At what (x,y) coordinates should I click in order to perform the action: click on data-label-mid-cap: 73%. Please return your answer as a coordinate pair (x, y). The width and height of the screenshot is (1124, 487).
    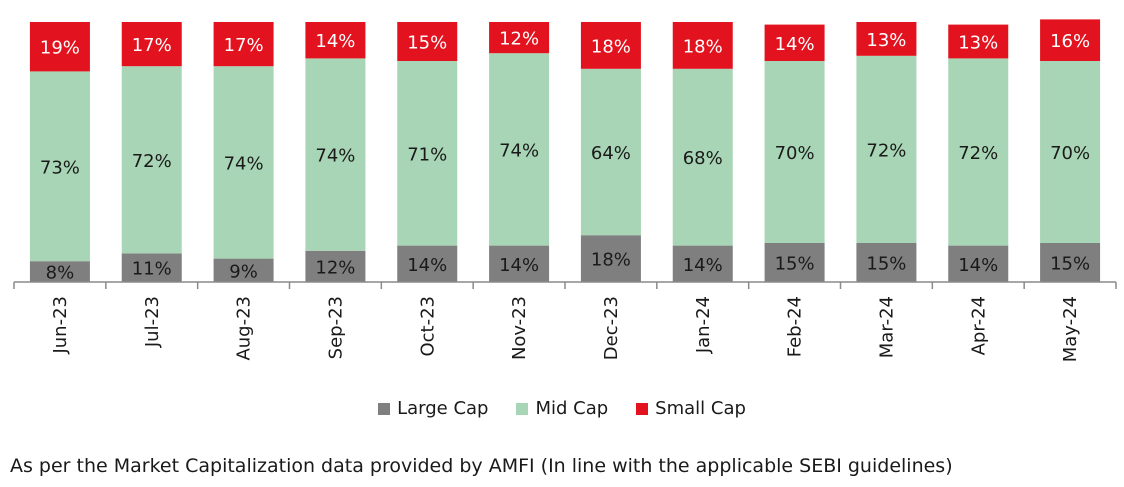
    Looking at the image, I should click on (60, 167).